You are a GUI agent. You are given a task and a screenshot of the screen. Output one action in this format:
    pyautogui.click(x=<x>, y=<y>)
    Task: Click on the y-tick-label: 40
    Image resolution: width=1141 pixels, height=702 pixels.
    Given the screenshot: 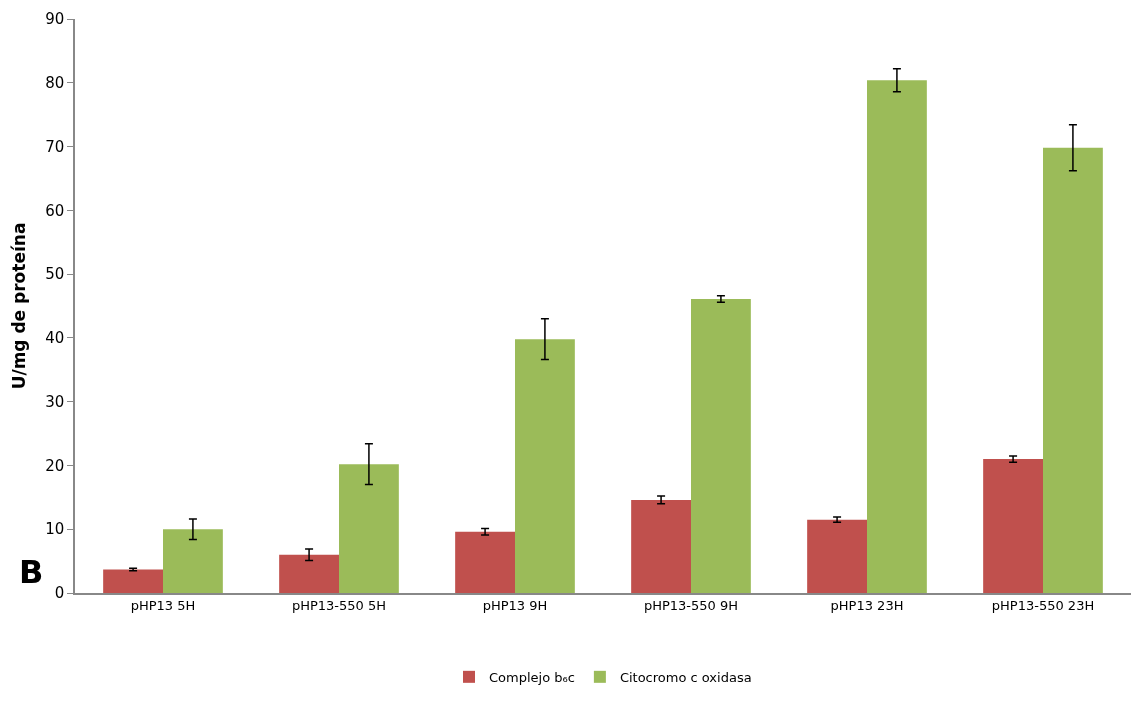 What is the action you would take?
    pyautogui.click(x=55, y=338)
    